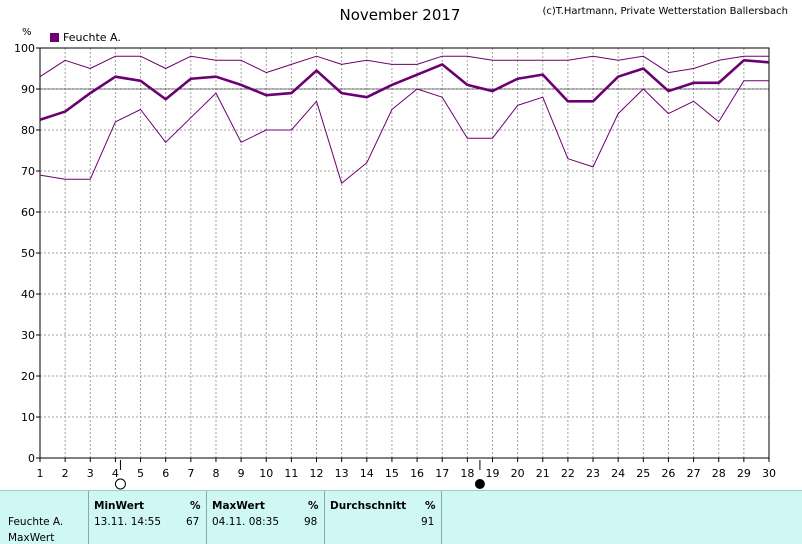 The height and width of the screenshot is (544, 802). I want to click on y-tick-label: 80, so click(28, 130).